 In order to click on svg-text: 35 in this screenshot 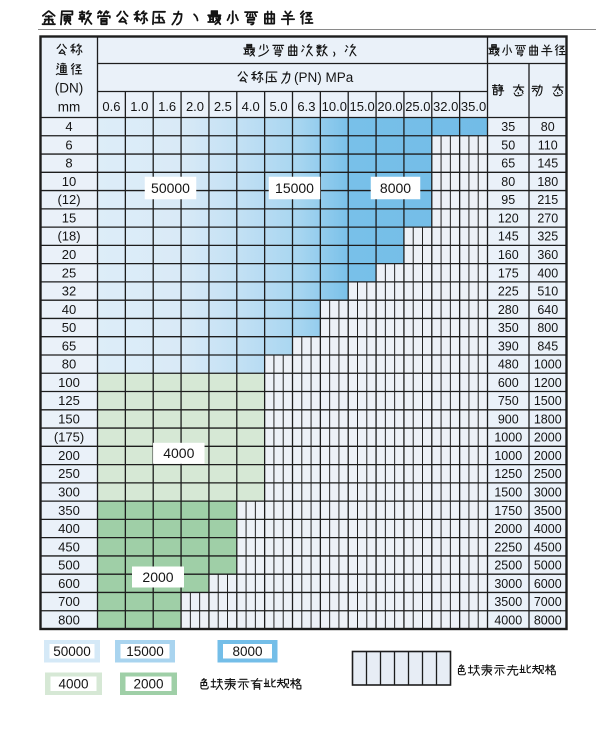, I will do `click(508, 127)`.